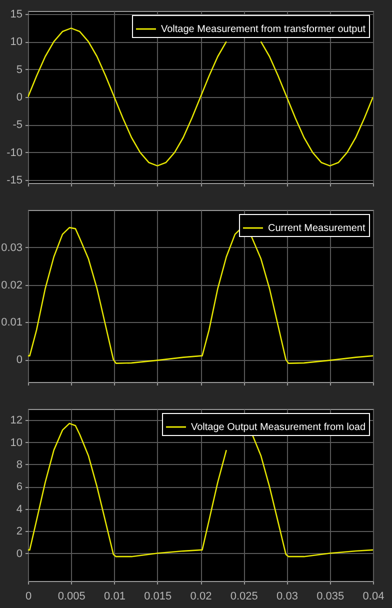  What do you see at coordinates (158, 596) in the screenshot?
I see `x-tick-label: 0.015` at bounding box center [158, 596].